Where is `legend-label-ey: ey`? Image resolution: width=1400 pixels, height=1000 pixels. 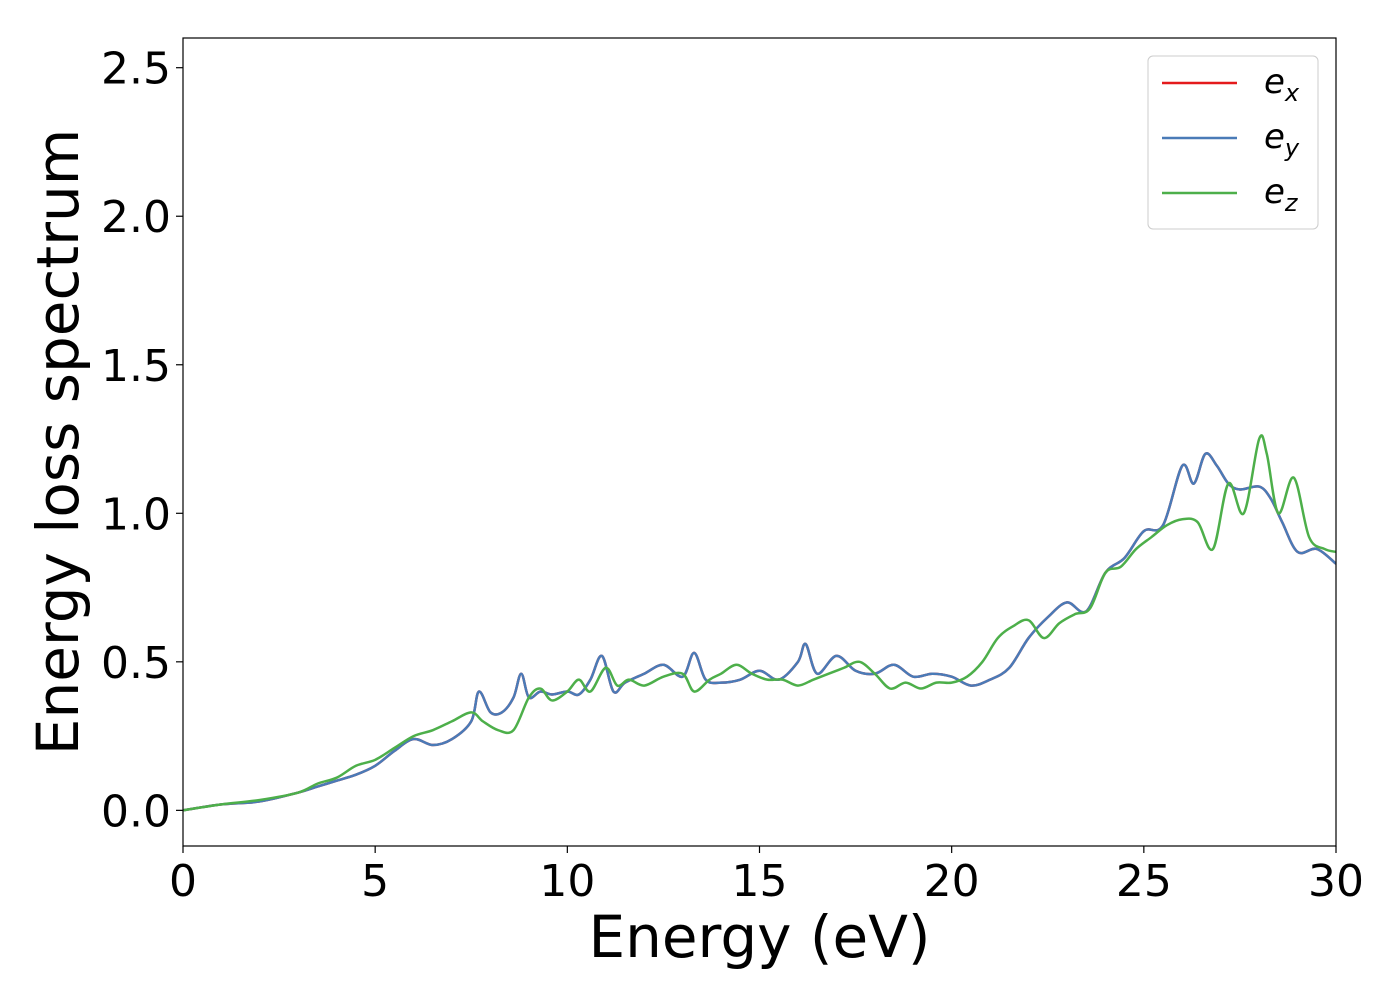
legend-label-ey: ey is located at coordinates (1282, 139).